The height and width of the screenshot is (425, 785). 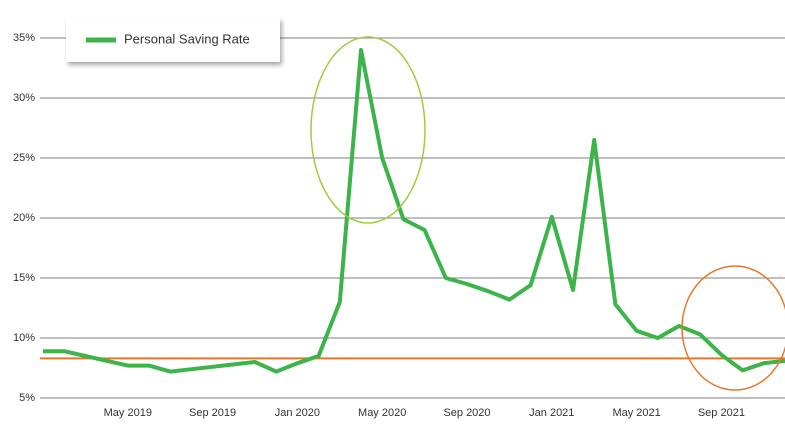 What do you see at coordinates (636, 413) in the screenshot?
I see `x-tick-label: May 2021` at bounding box center [636, 413].